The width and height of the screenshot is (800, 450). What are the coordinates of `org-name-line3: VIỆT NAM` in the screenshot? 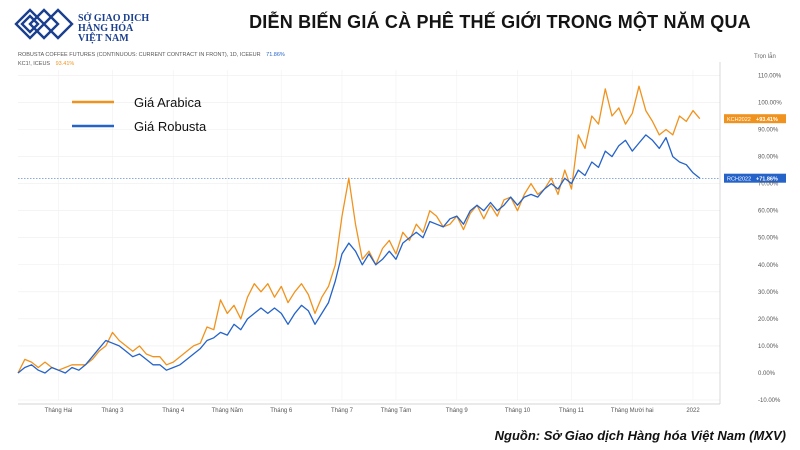 It's located at (103, 38).